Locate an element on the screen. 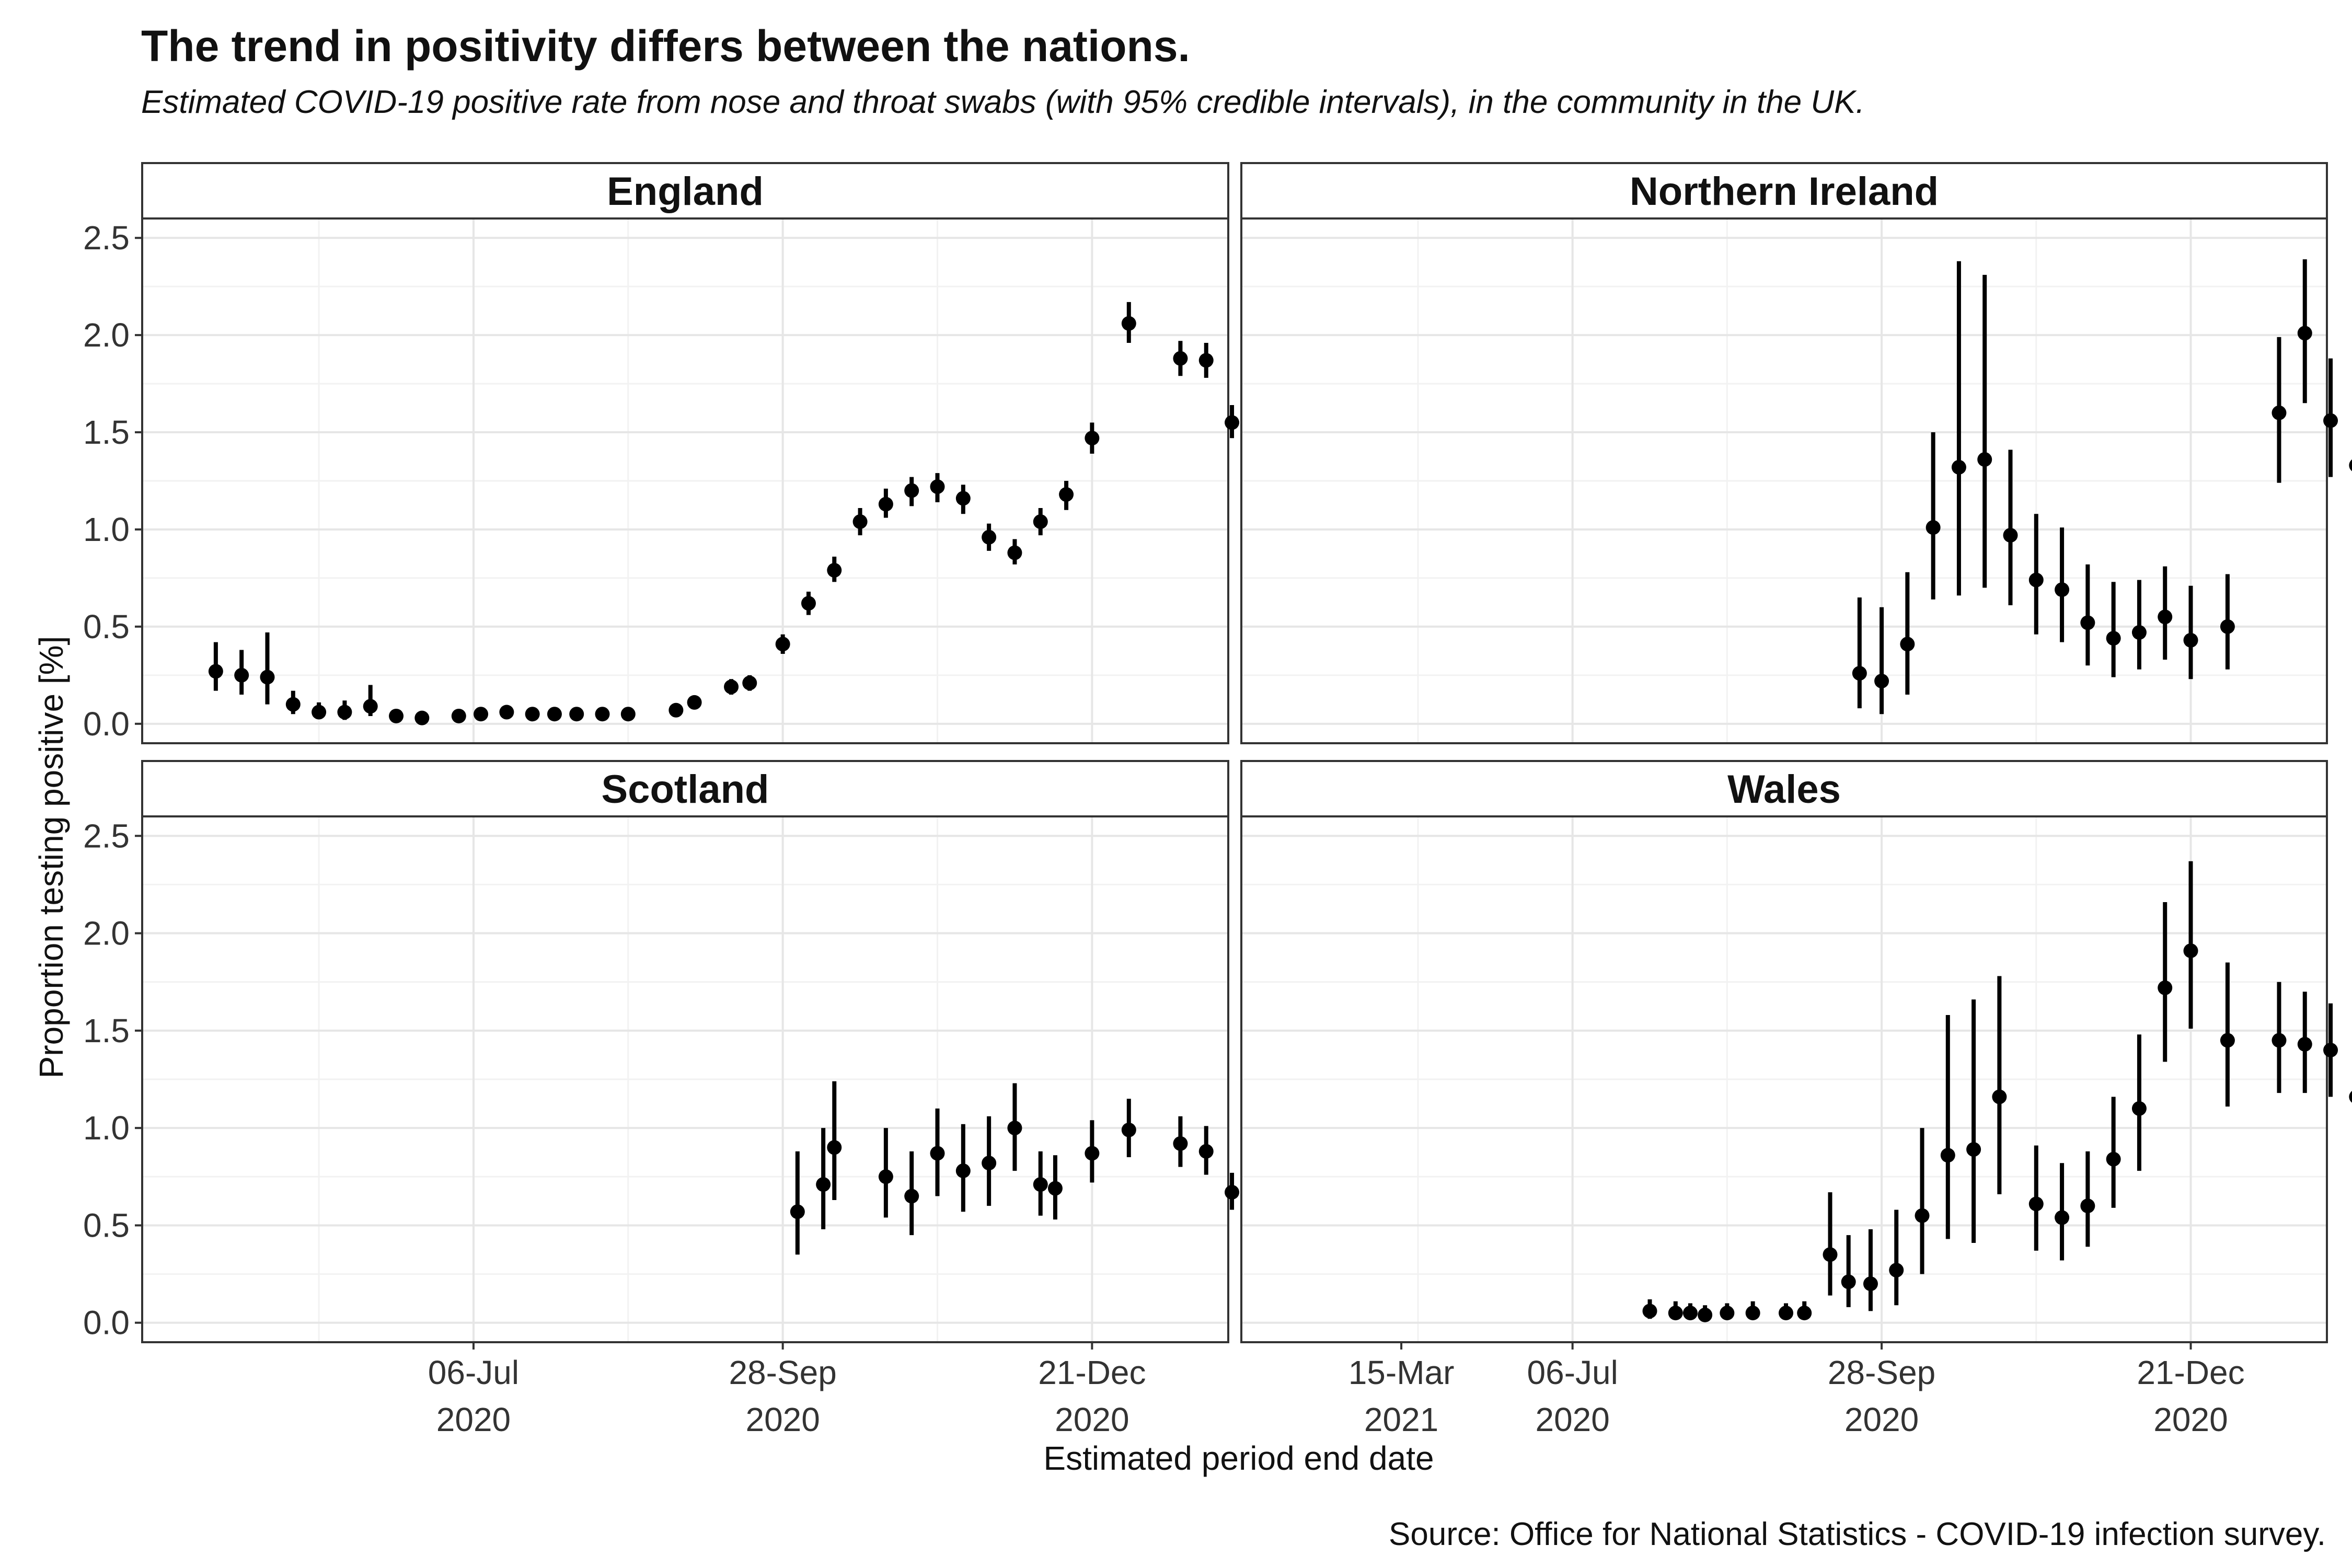 The height and width of the screenshot is (1568, 2352). x-tick-label: 15-Mar is located at coordinates (1401, 1372).